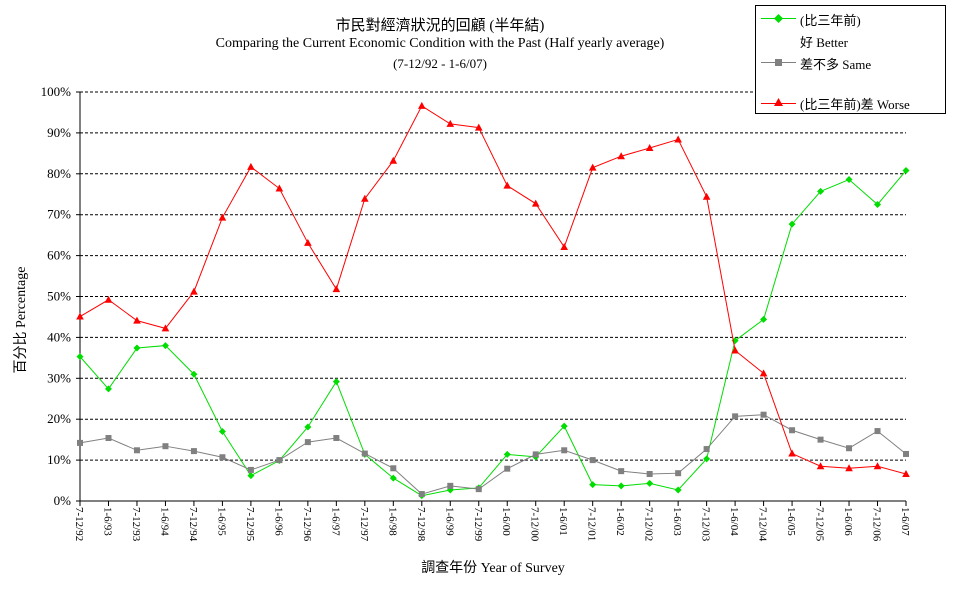 Image resolution: width=975 pixels, height=599 pixels. What do you see at coordinates (250, 524) in the screenshot?
I see `x-tick-label: 7-12/95` at bounding box center [250, 524].